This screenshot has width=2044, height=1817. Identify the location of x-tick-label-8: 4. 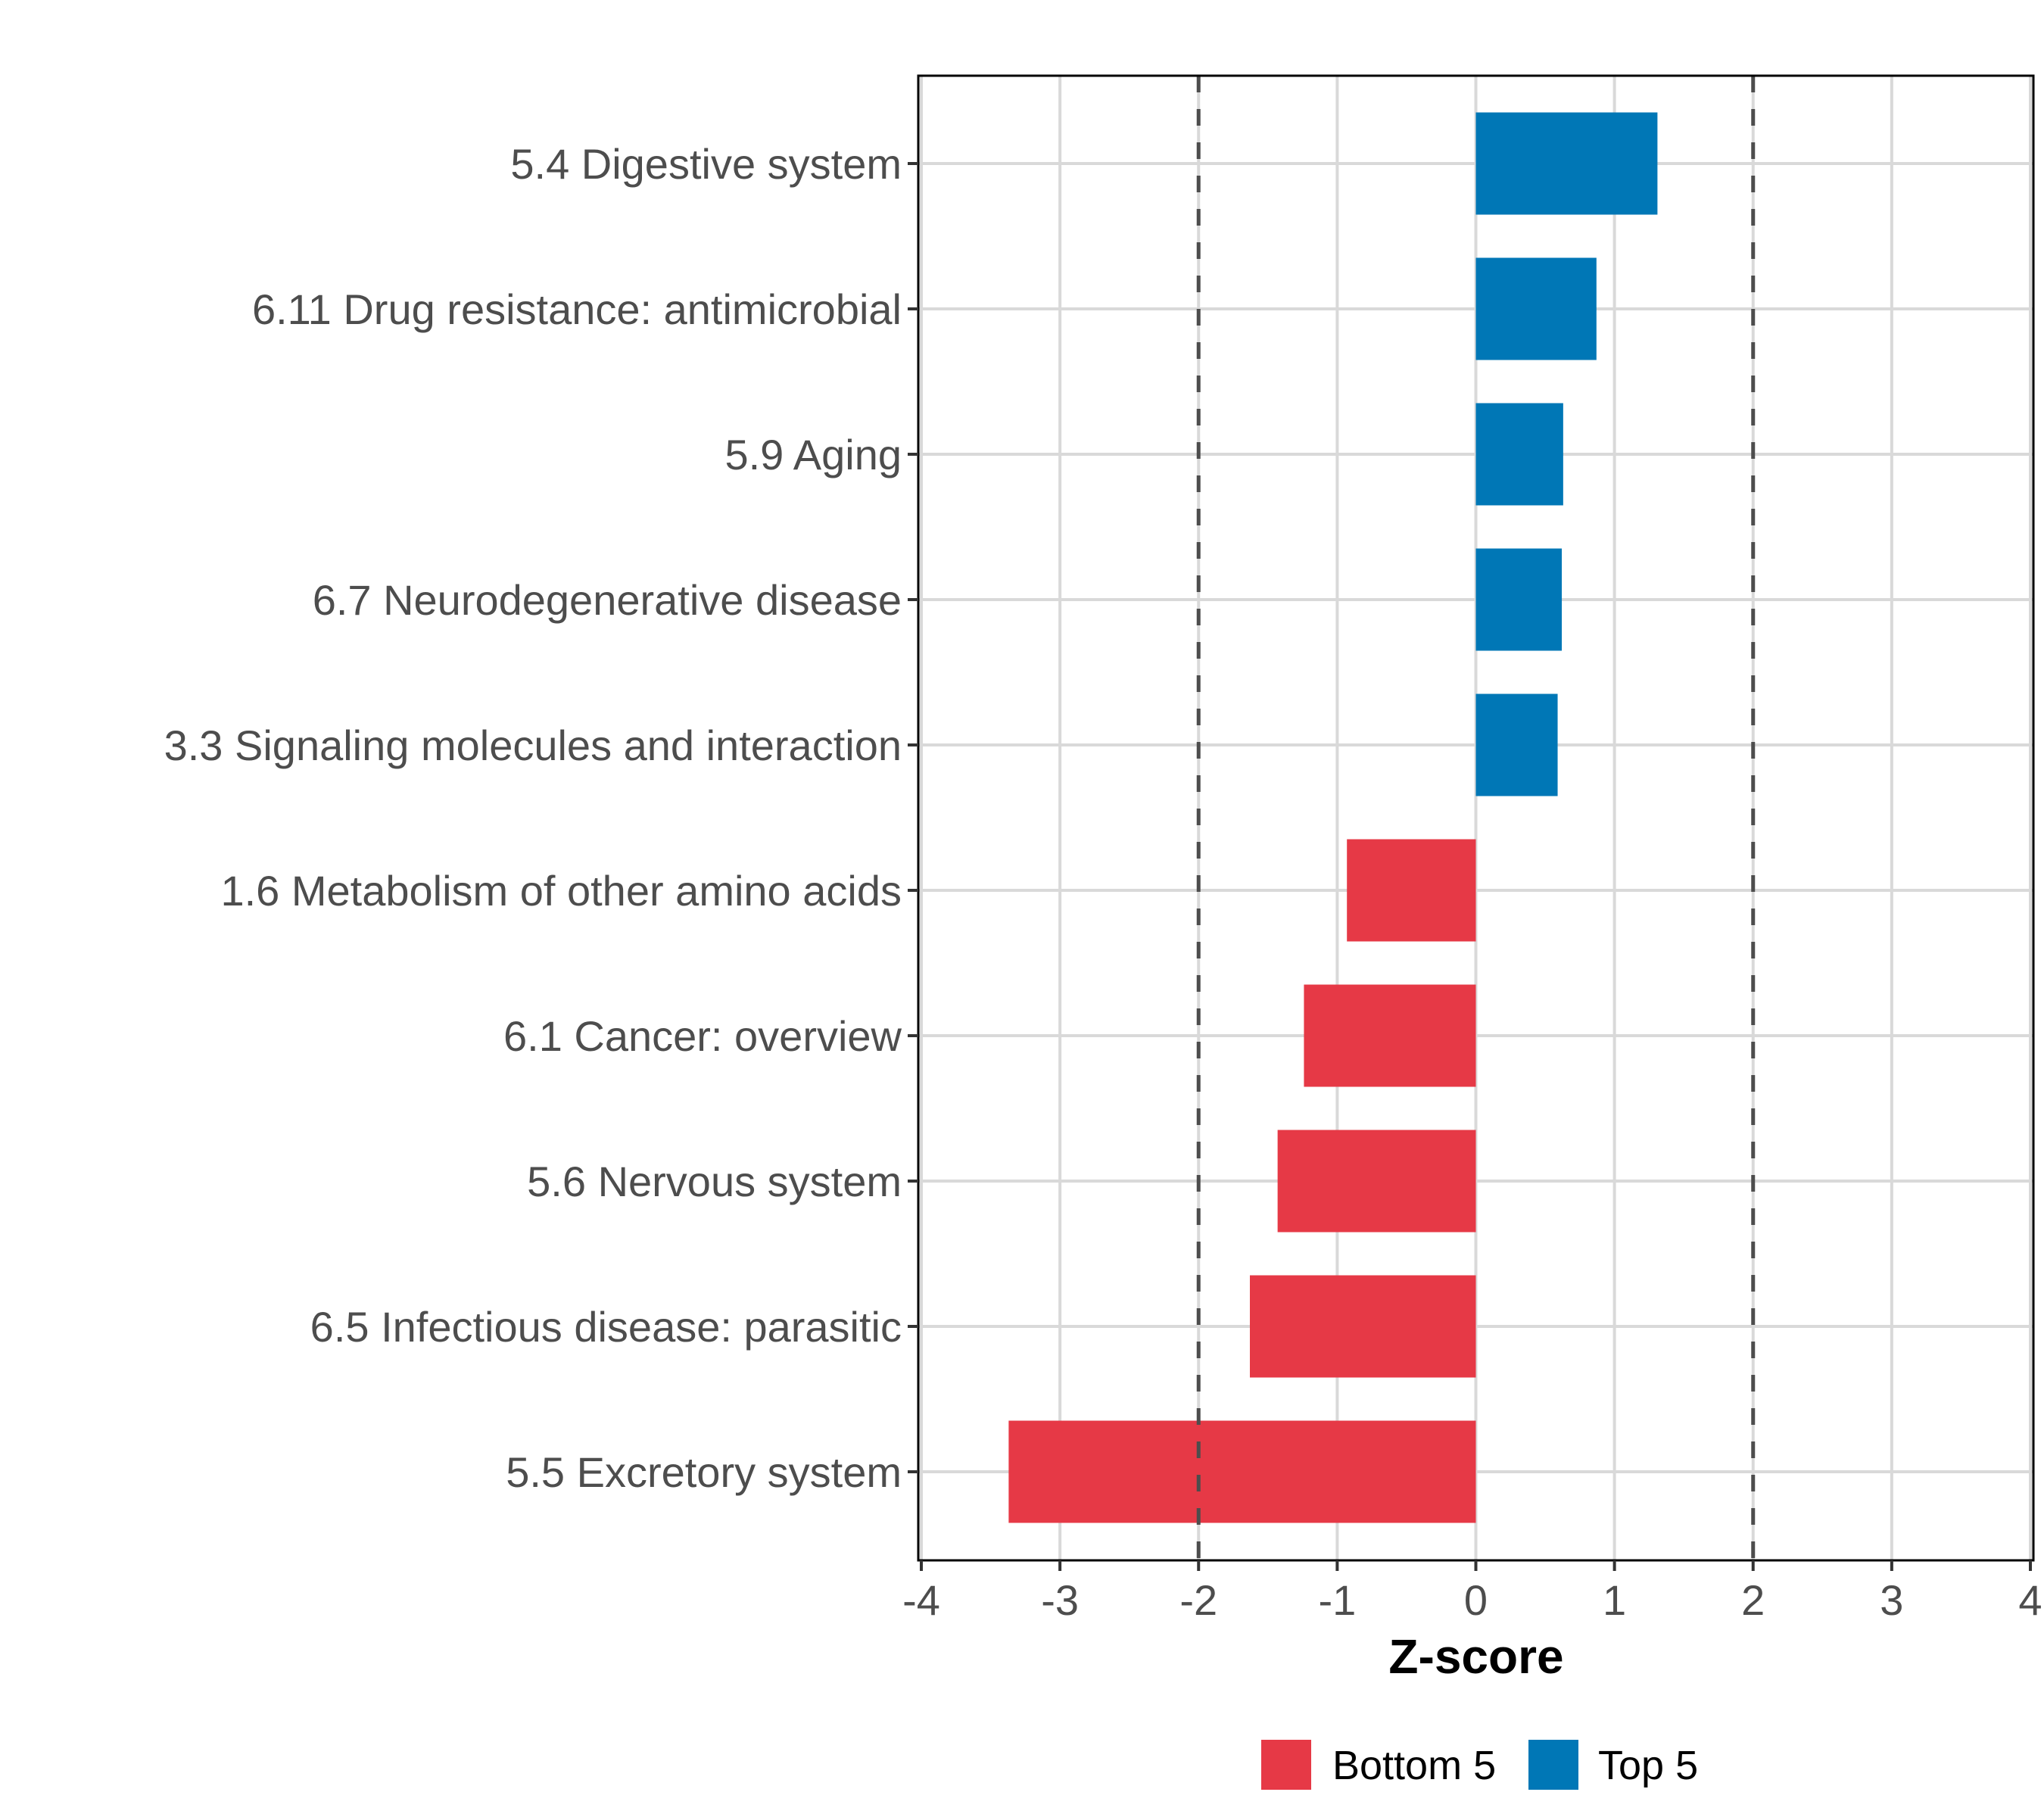
(2030, 1600).